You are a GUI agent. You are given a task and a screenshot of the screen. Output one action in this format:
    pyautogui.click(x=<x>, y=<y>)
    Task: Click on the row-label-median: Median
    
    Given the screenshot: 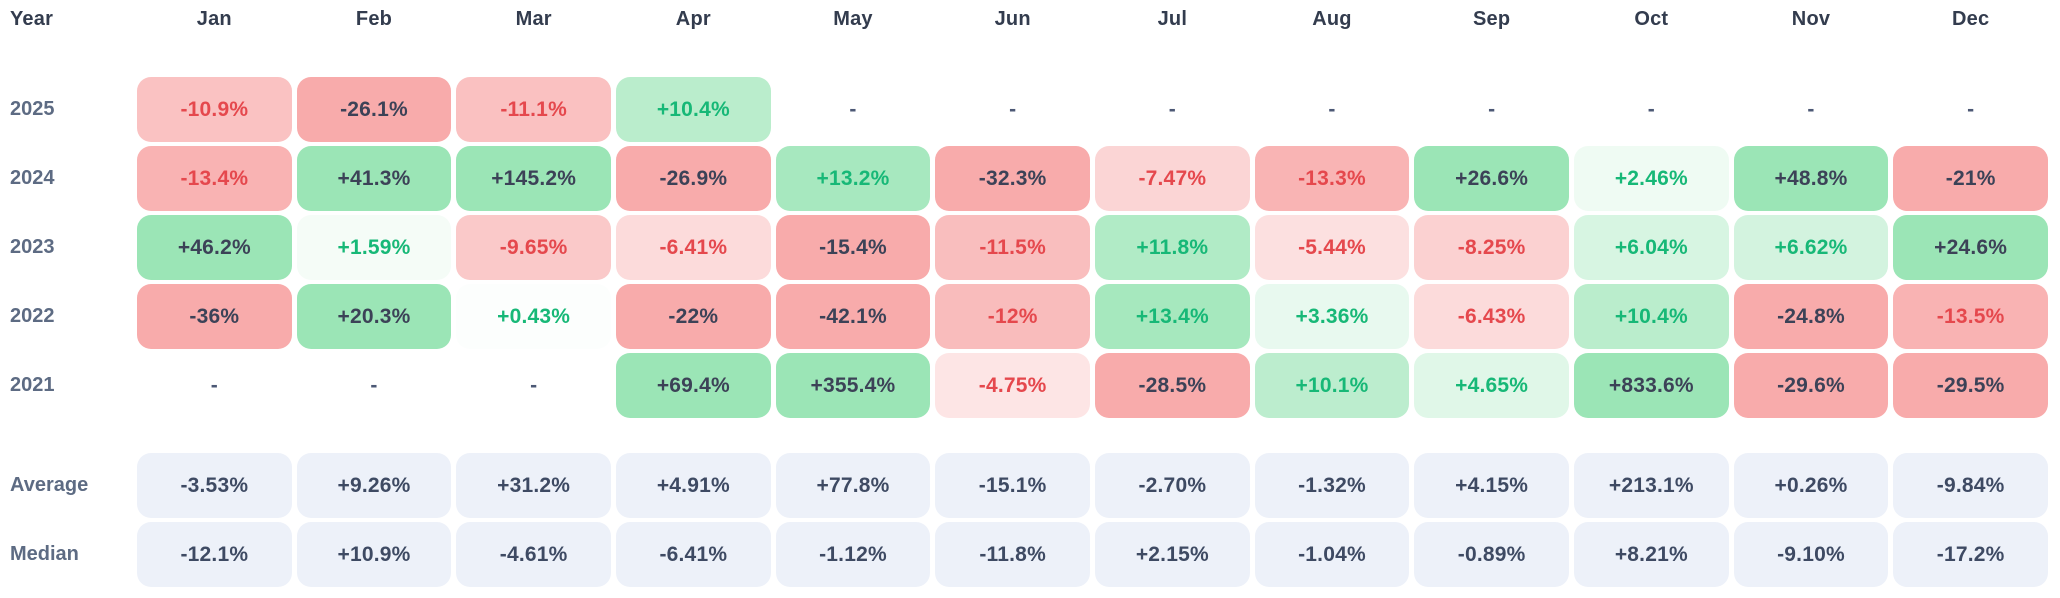 What is the action you would take?
    pyautogui.click(x=44, y=554)
    